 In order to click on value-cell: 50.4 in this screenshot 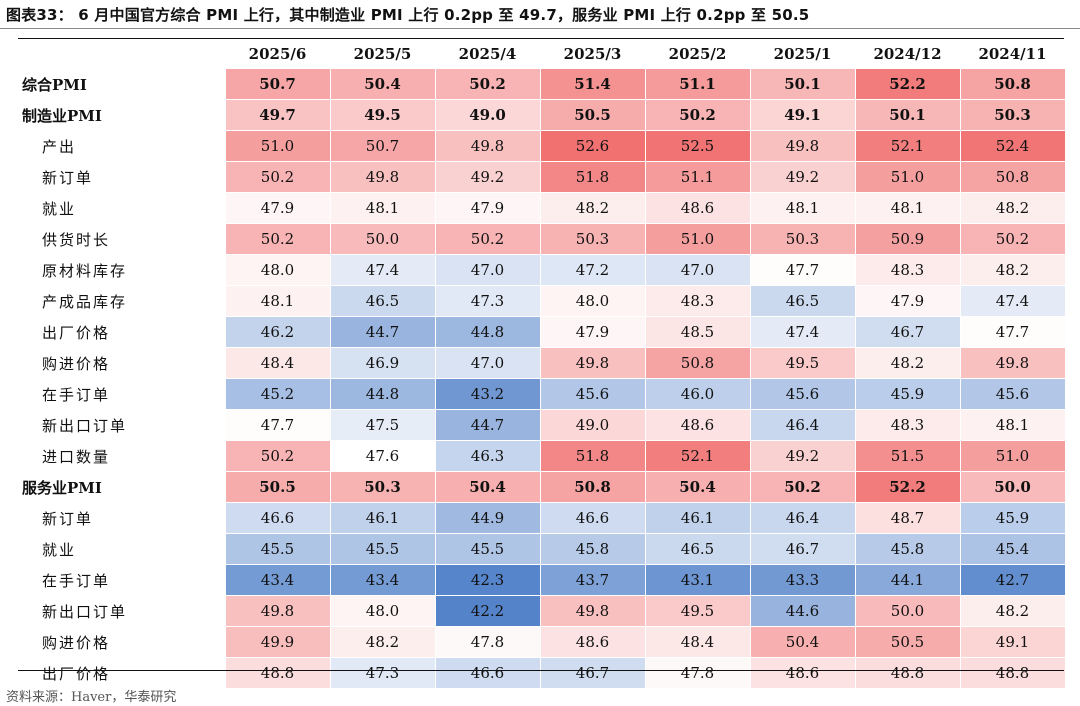, I will do `click(697, 487)`.